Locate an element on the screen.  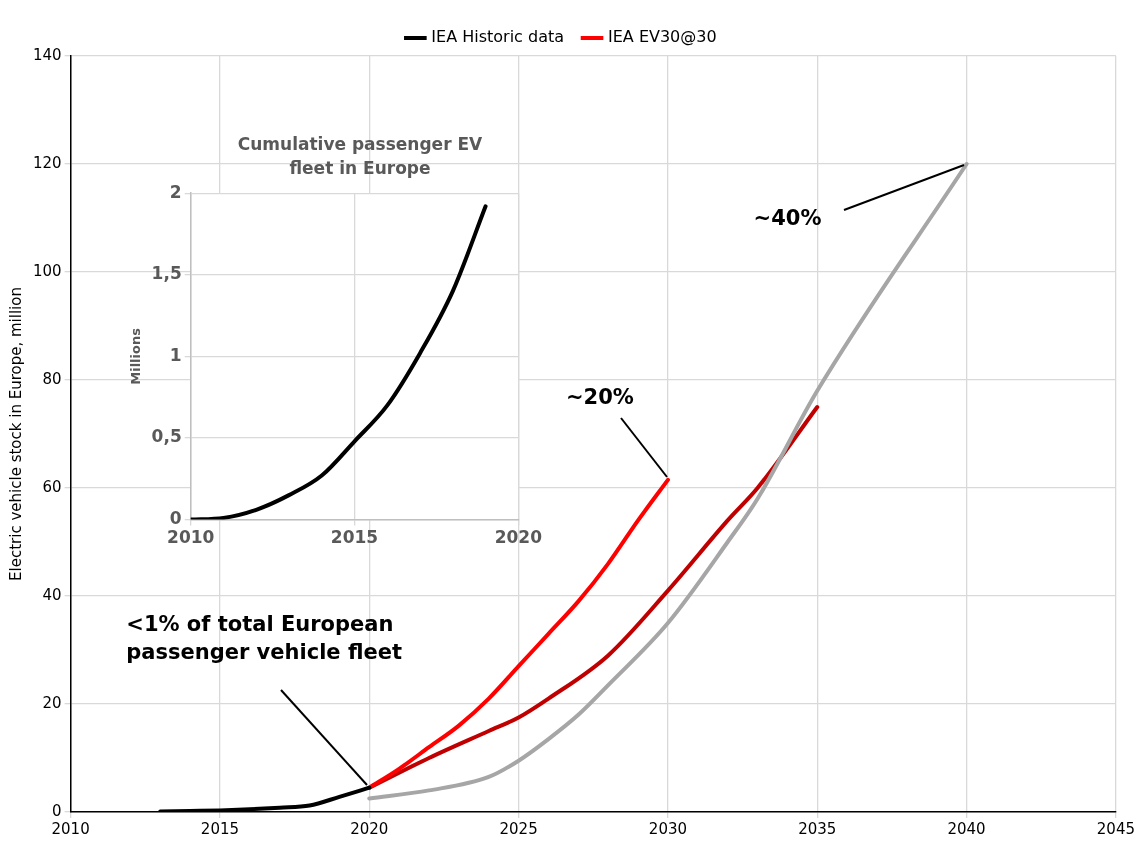
x-tick-label: 2040 is located at coordinates (966, 828).